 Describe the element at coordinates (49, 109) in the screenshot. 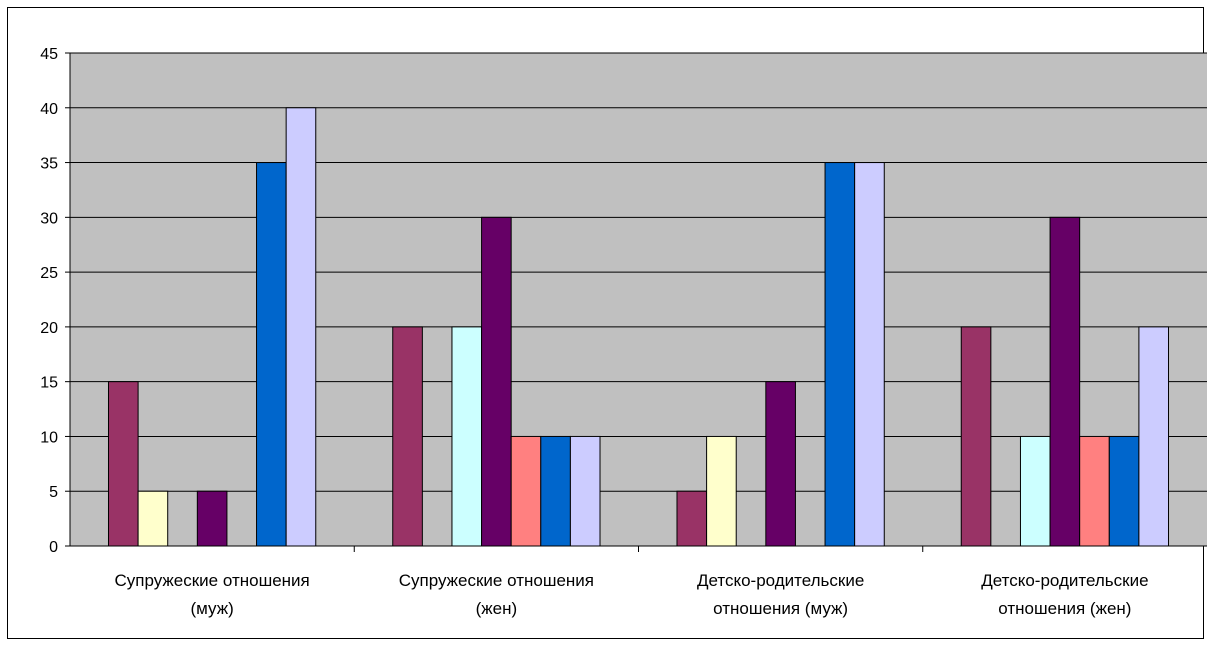

I see `y-tick-label: 40` at that location.